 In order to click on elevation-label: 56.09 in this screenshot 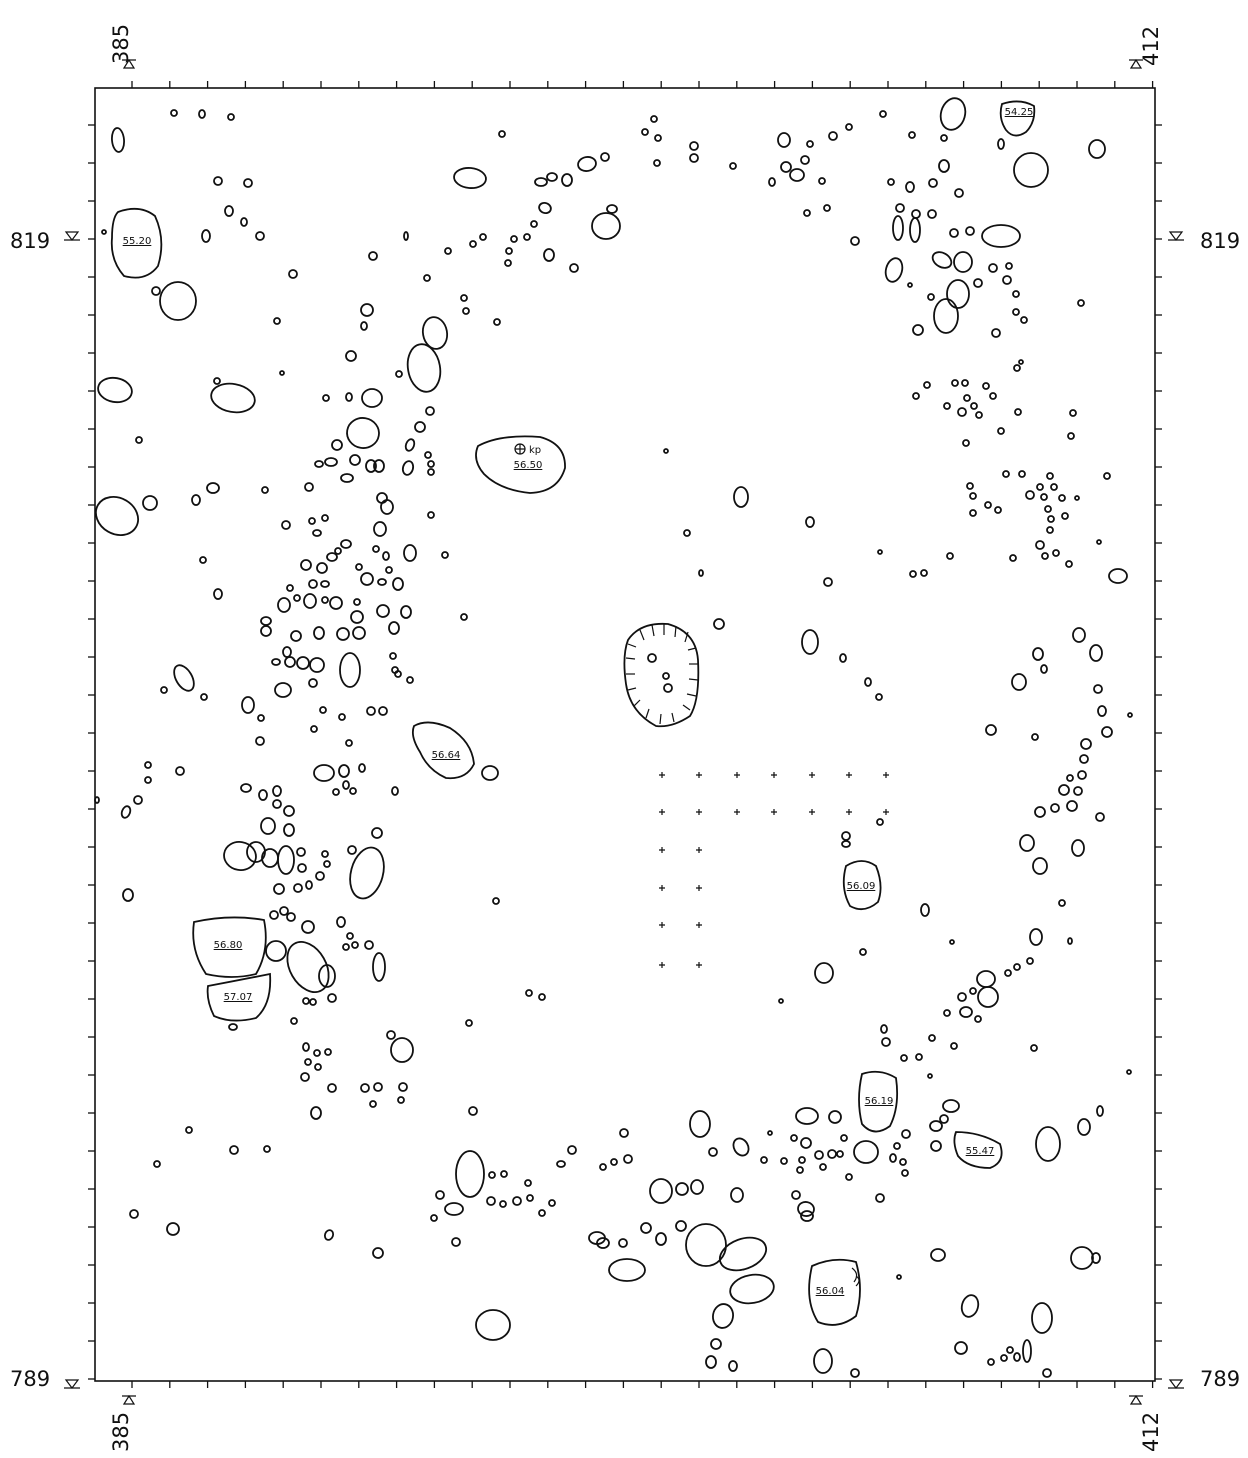, I will do `click(861, 886)`.